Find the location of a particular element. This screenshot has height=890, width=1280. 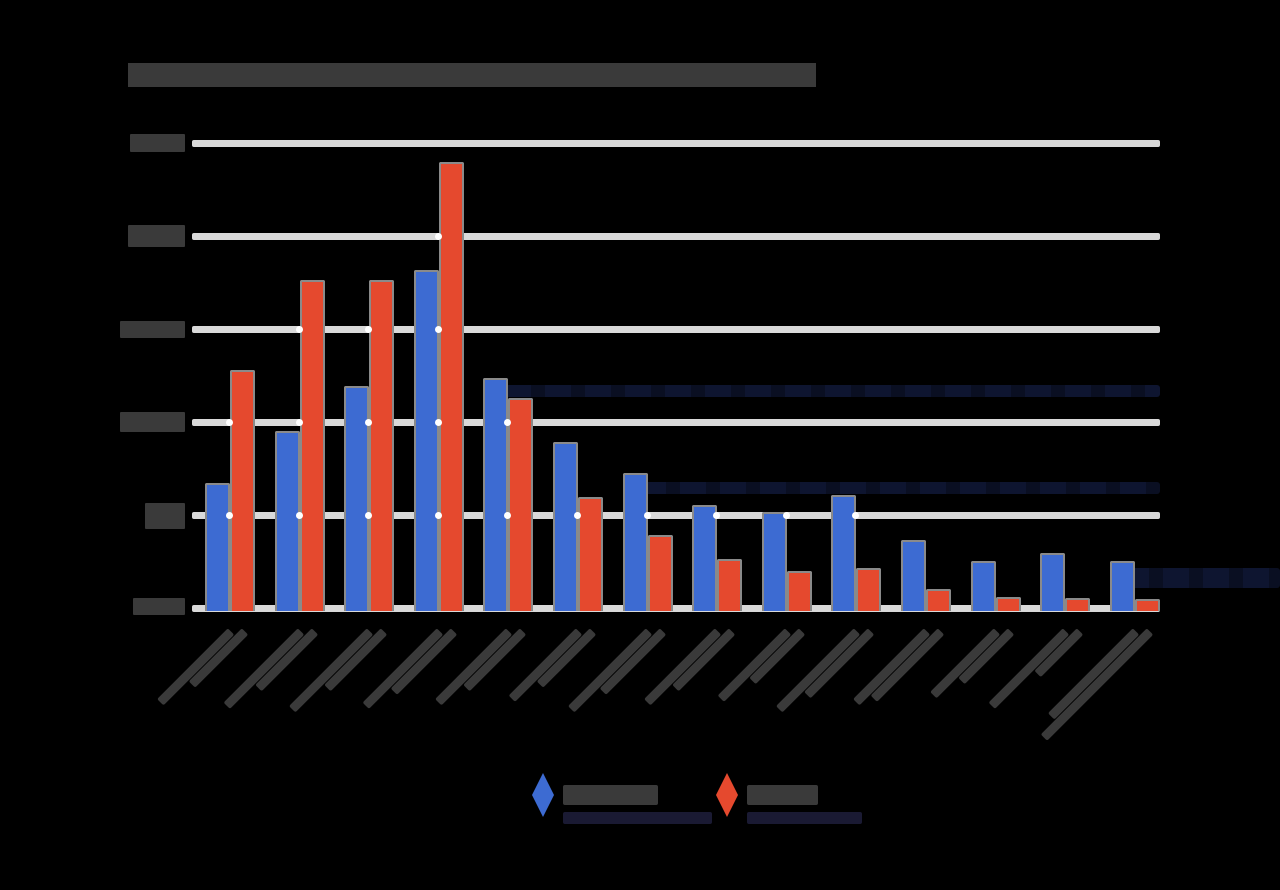

chart-title-redacted is located at coordinates (472, 75).